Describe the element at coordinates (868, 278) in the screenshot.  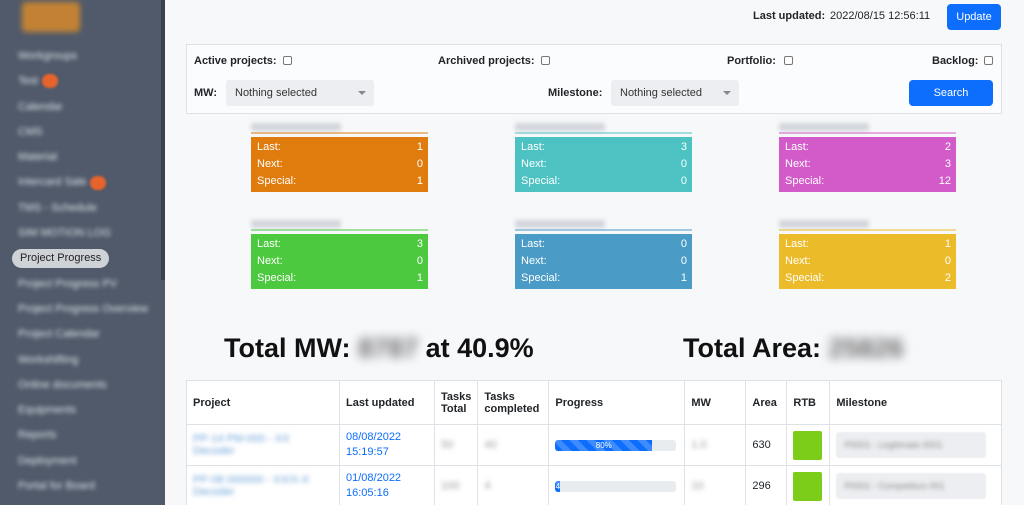
I see `card-row-special: Special: 2` at that location.